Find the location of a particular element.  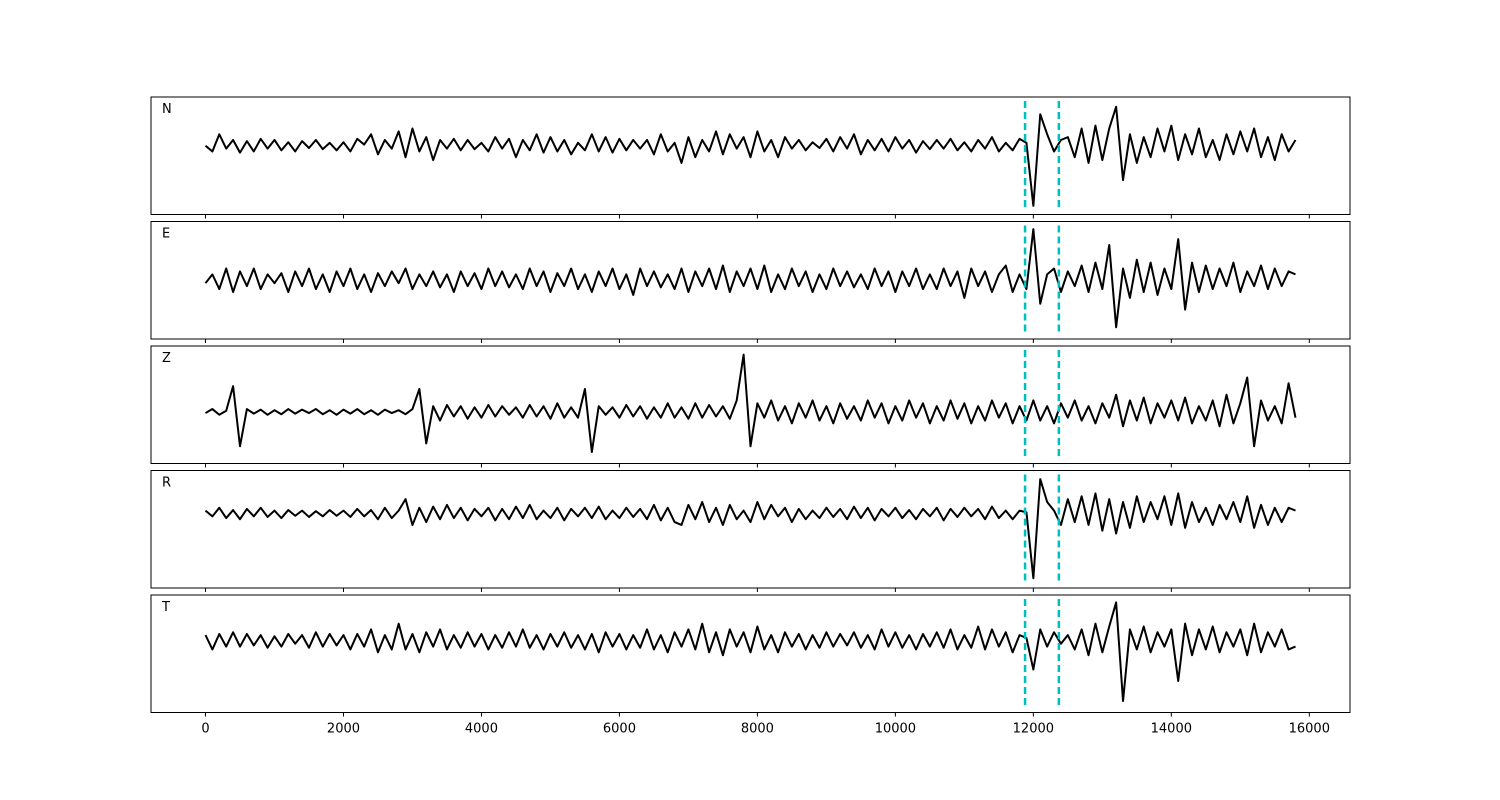

x-tick-label: 2000 is located at coordinates (343, 729).